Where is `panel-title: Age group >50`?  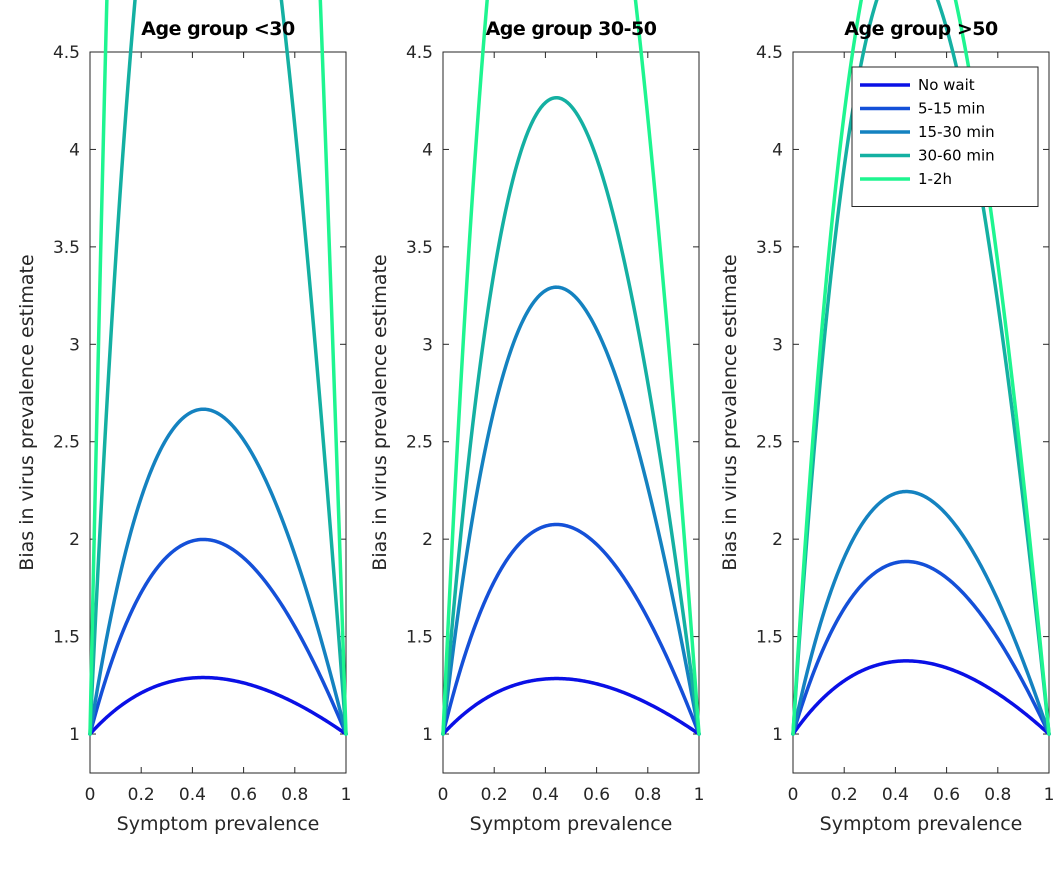 panel-title: Age group >50 is located at coordinates (921, 29).